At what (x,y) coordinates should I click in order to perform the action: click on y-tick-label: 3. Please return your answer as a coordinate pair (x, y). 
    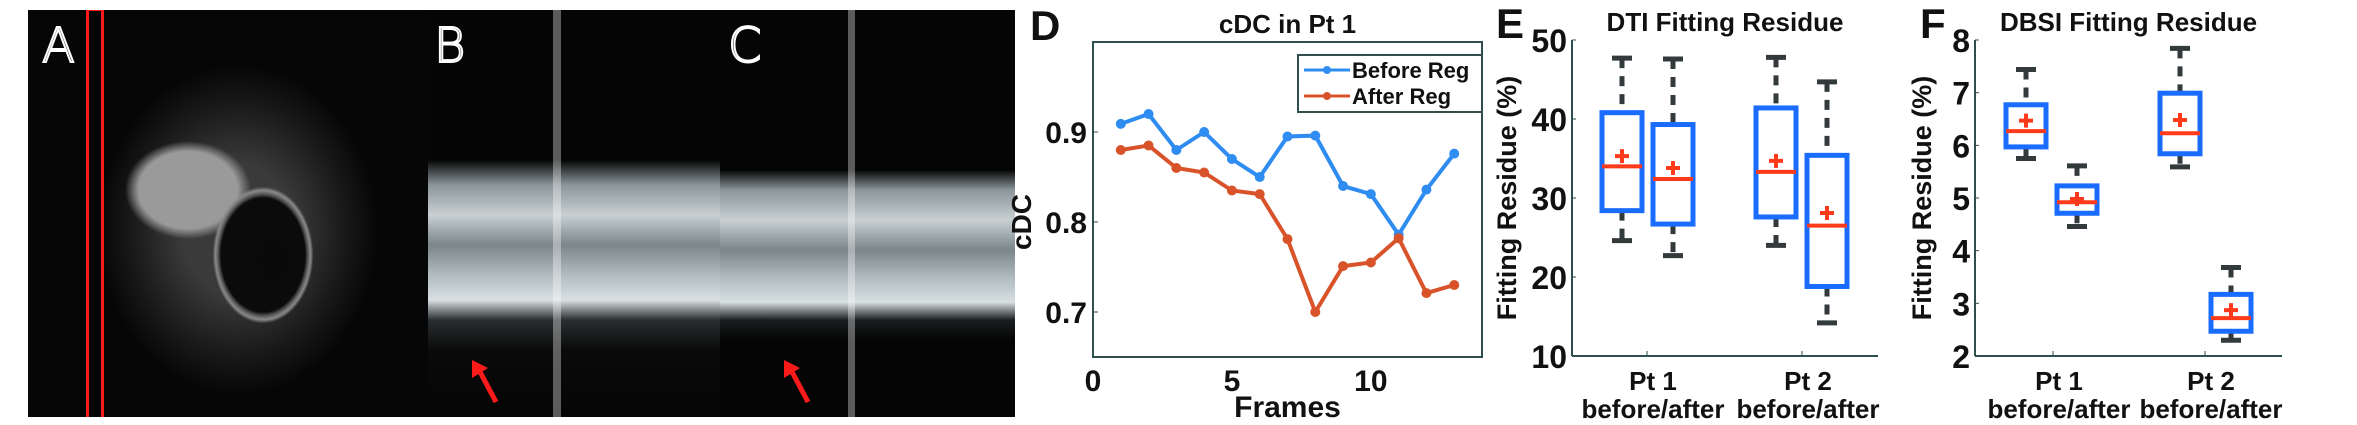
    Looking at the image, I should click on (1961, 304).